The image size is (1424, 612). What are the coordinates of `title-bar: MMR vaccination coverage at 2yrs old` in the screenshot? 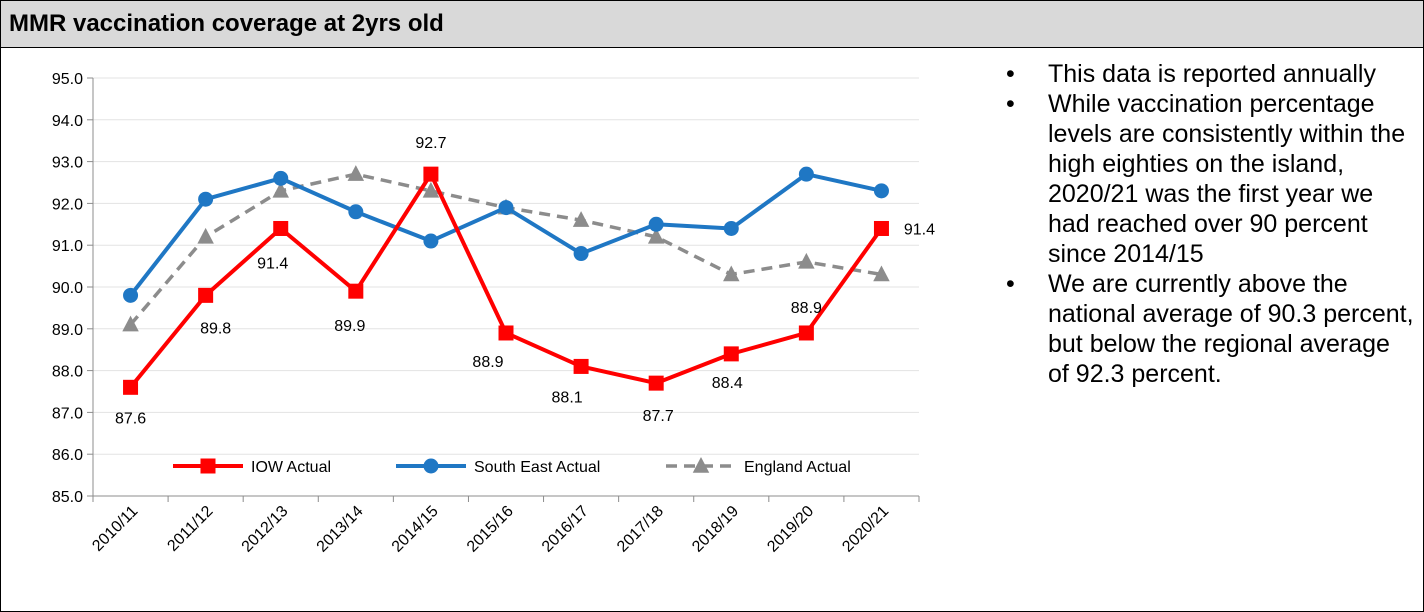 It's located at (712, 24).